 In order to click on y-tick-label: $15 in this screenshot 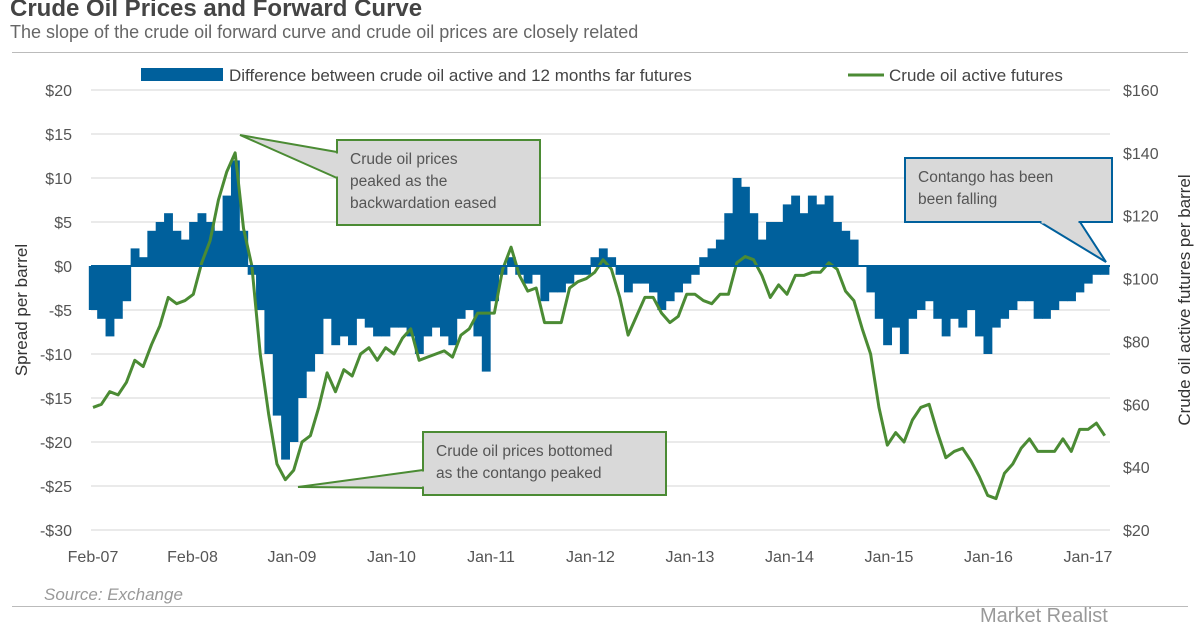, I will do `click(58, 135)`.